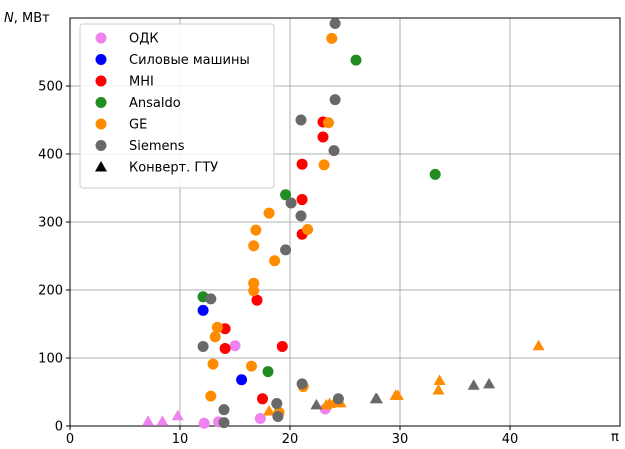  I want to click on y-tick-label: 0, so click(59, 427).